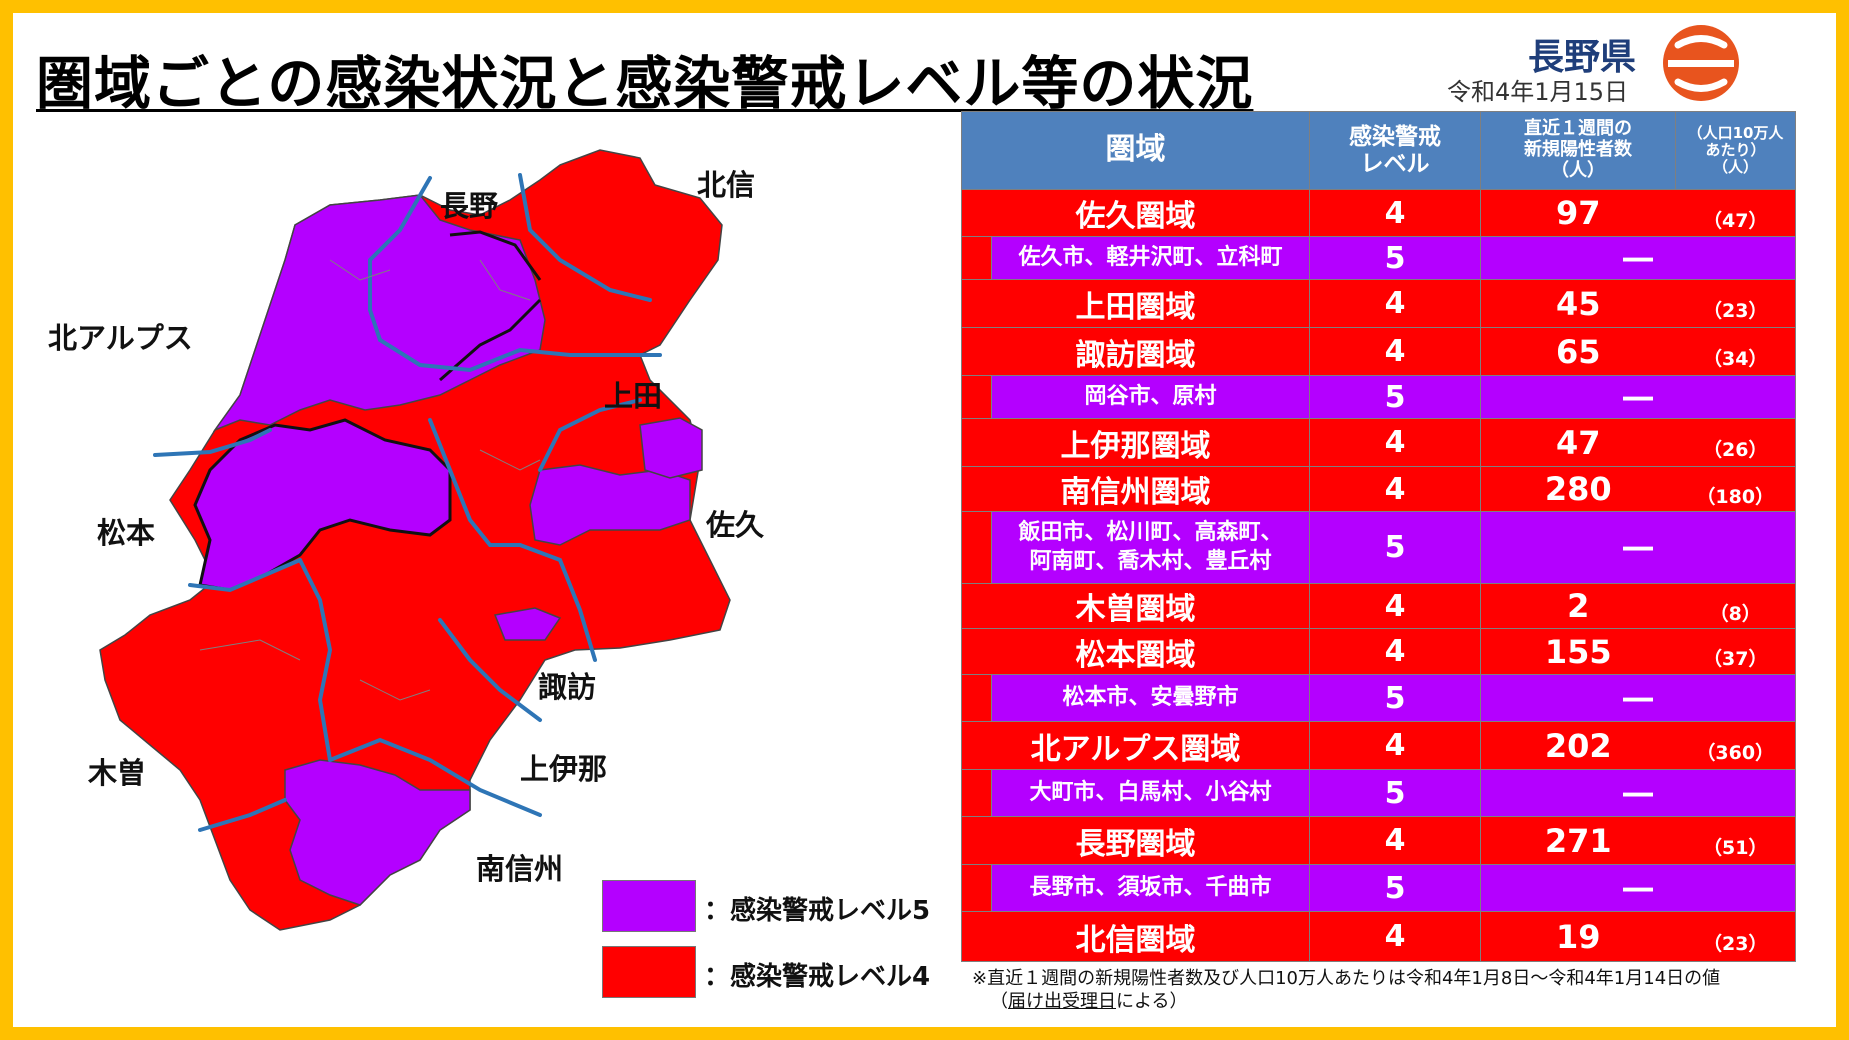 The width and height of the screenshot is (1849, 1040). I want to click on map-label-saku: 佐久, so click(735, 525).